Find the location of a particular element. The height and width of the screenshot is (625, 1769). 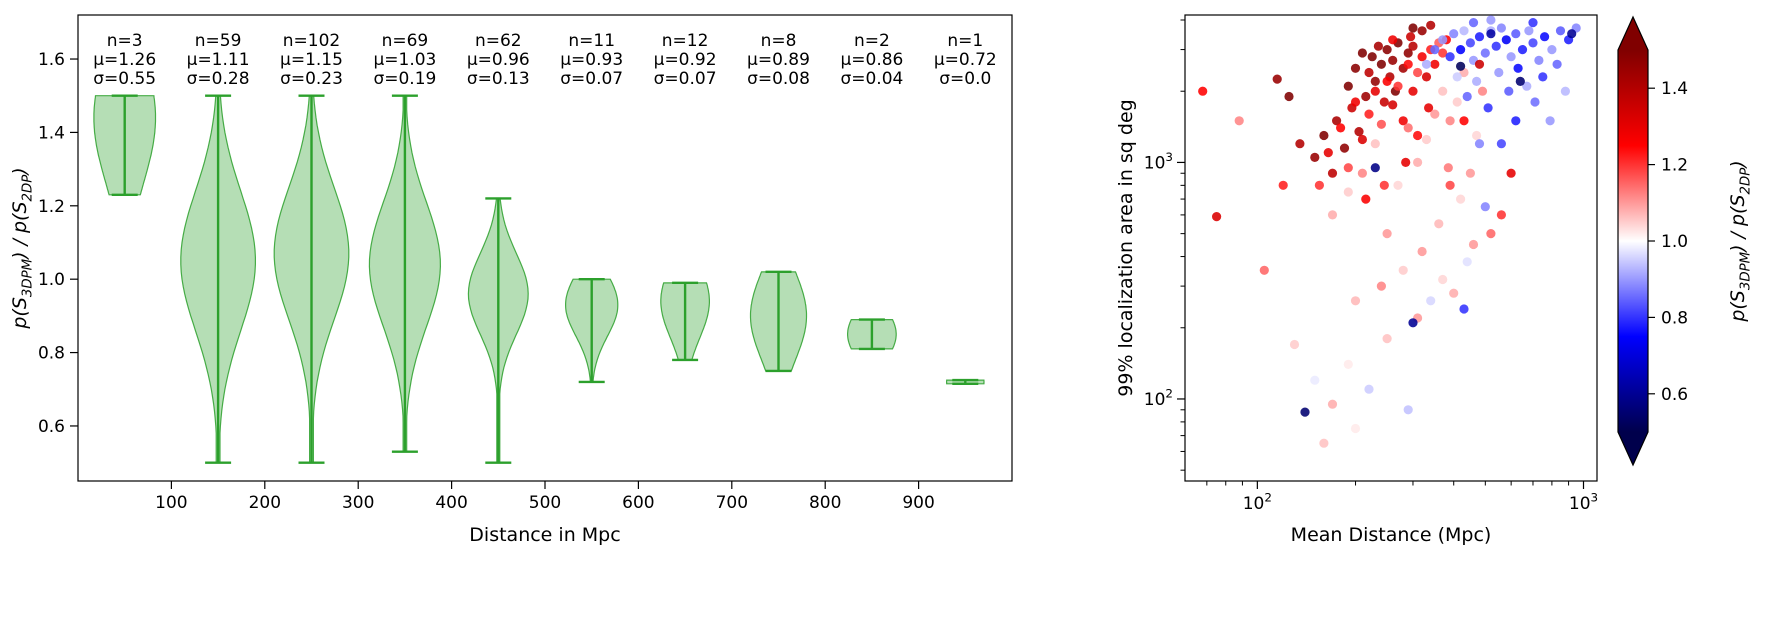

colorbar-gradient is located at coordinates (1633, 241).